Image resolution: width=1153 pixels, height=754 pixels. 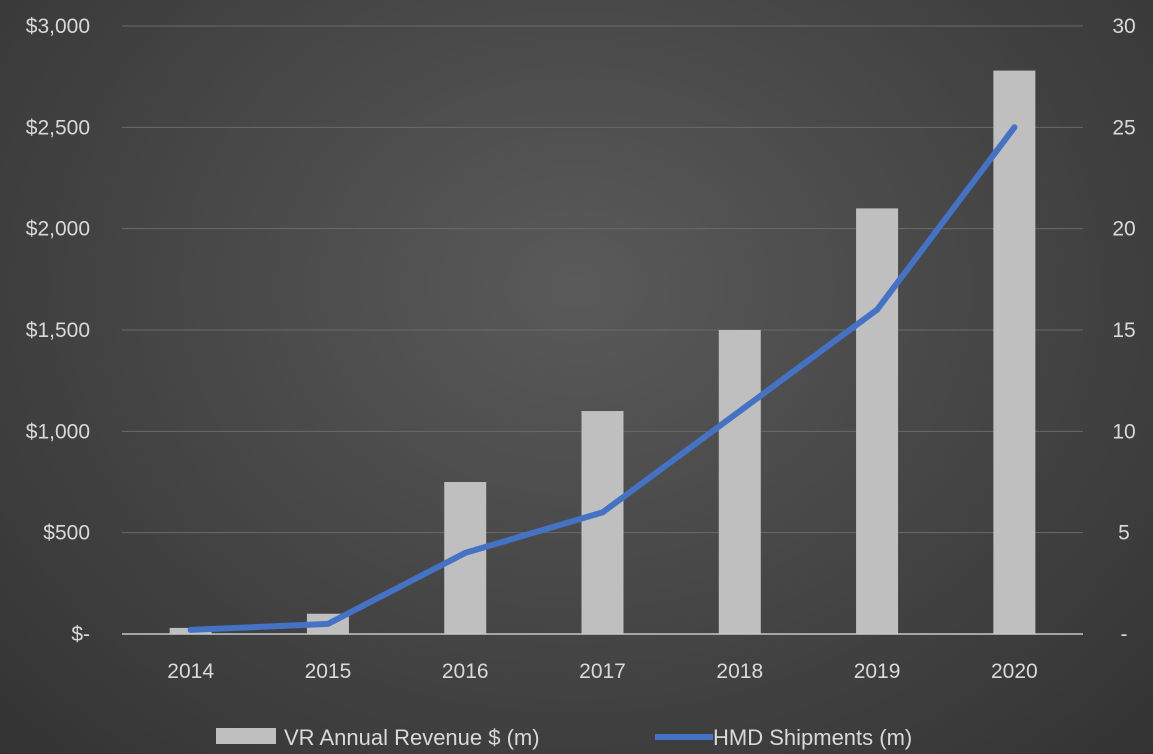 I want to click on right-tick-label: 15, so click(x=1123, y=330).